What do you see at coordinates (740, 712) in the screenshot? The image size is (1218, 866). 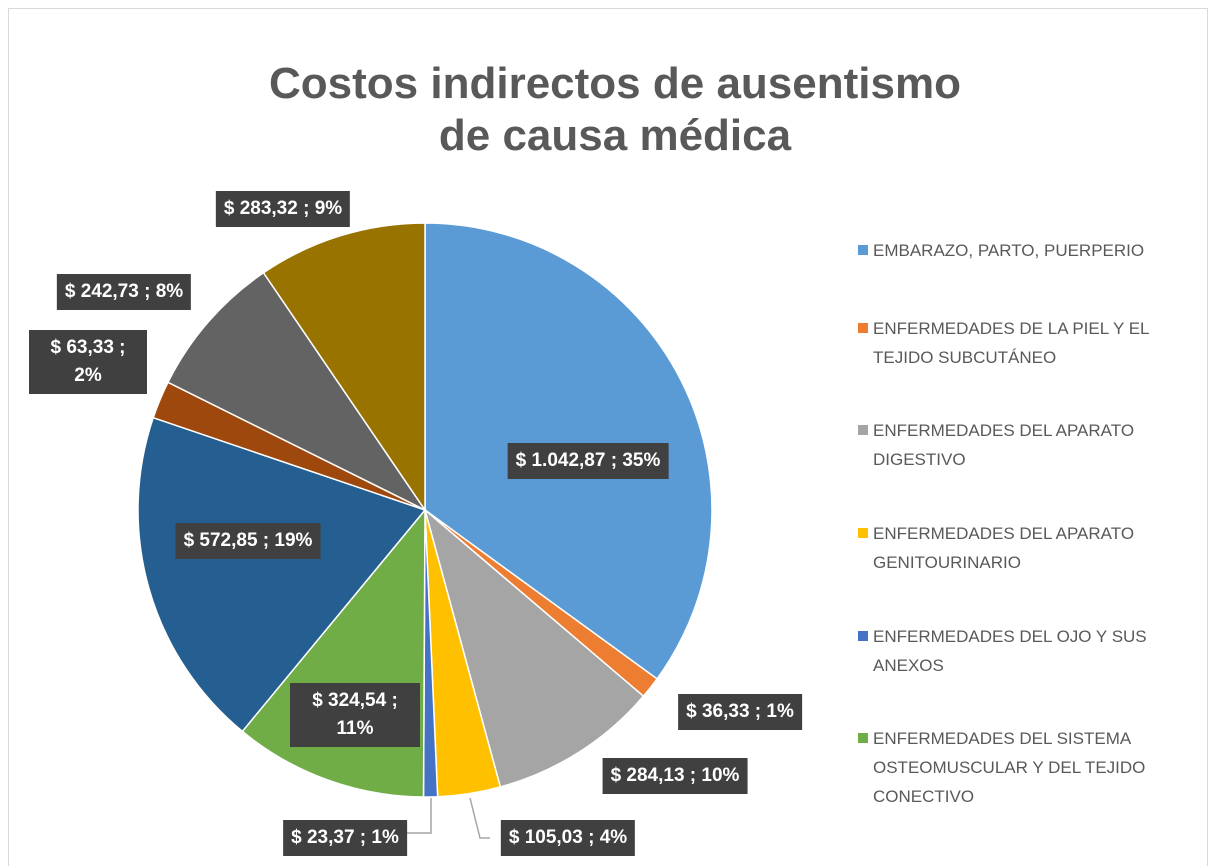 I see `data-label: $ 36,33 ; 1%` at bounding box center [740, 712].